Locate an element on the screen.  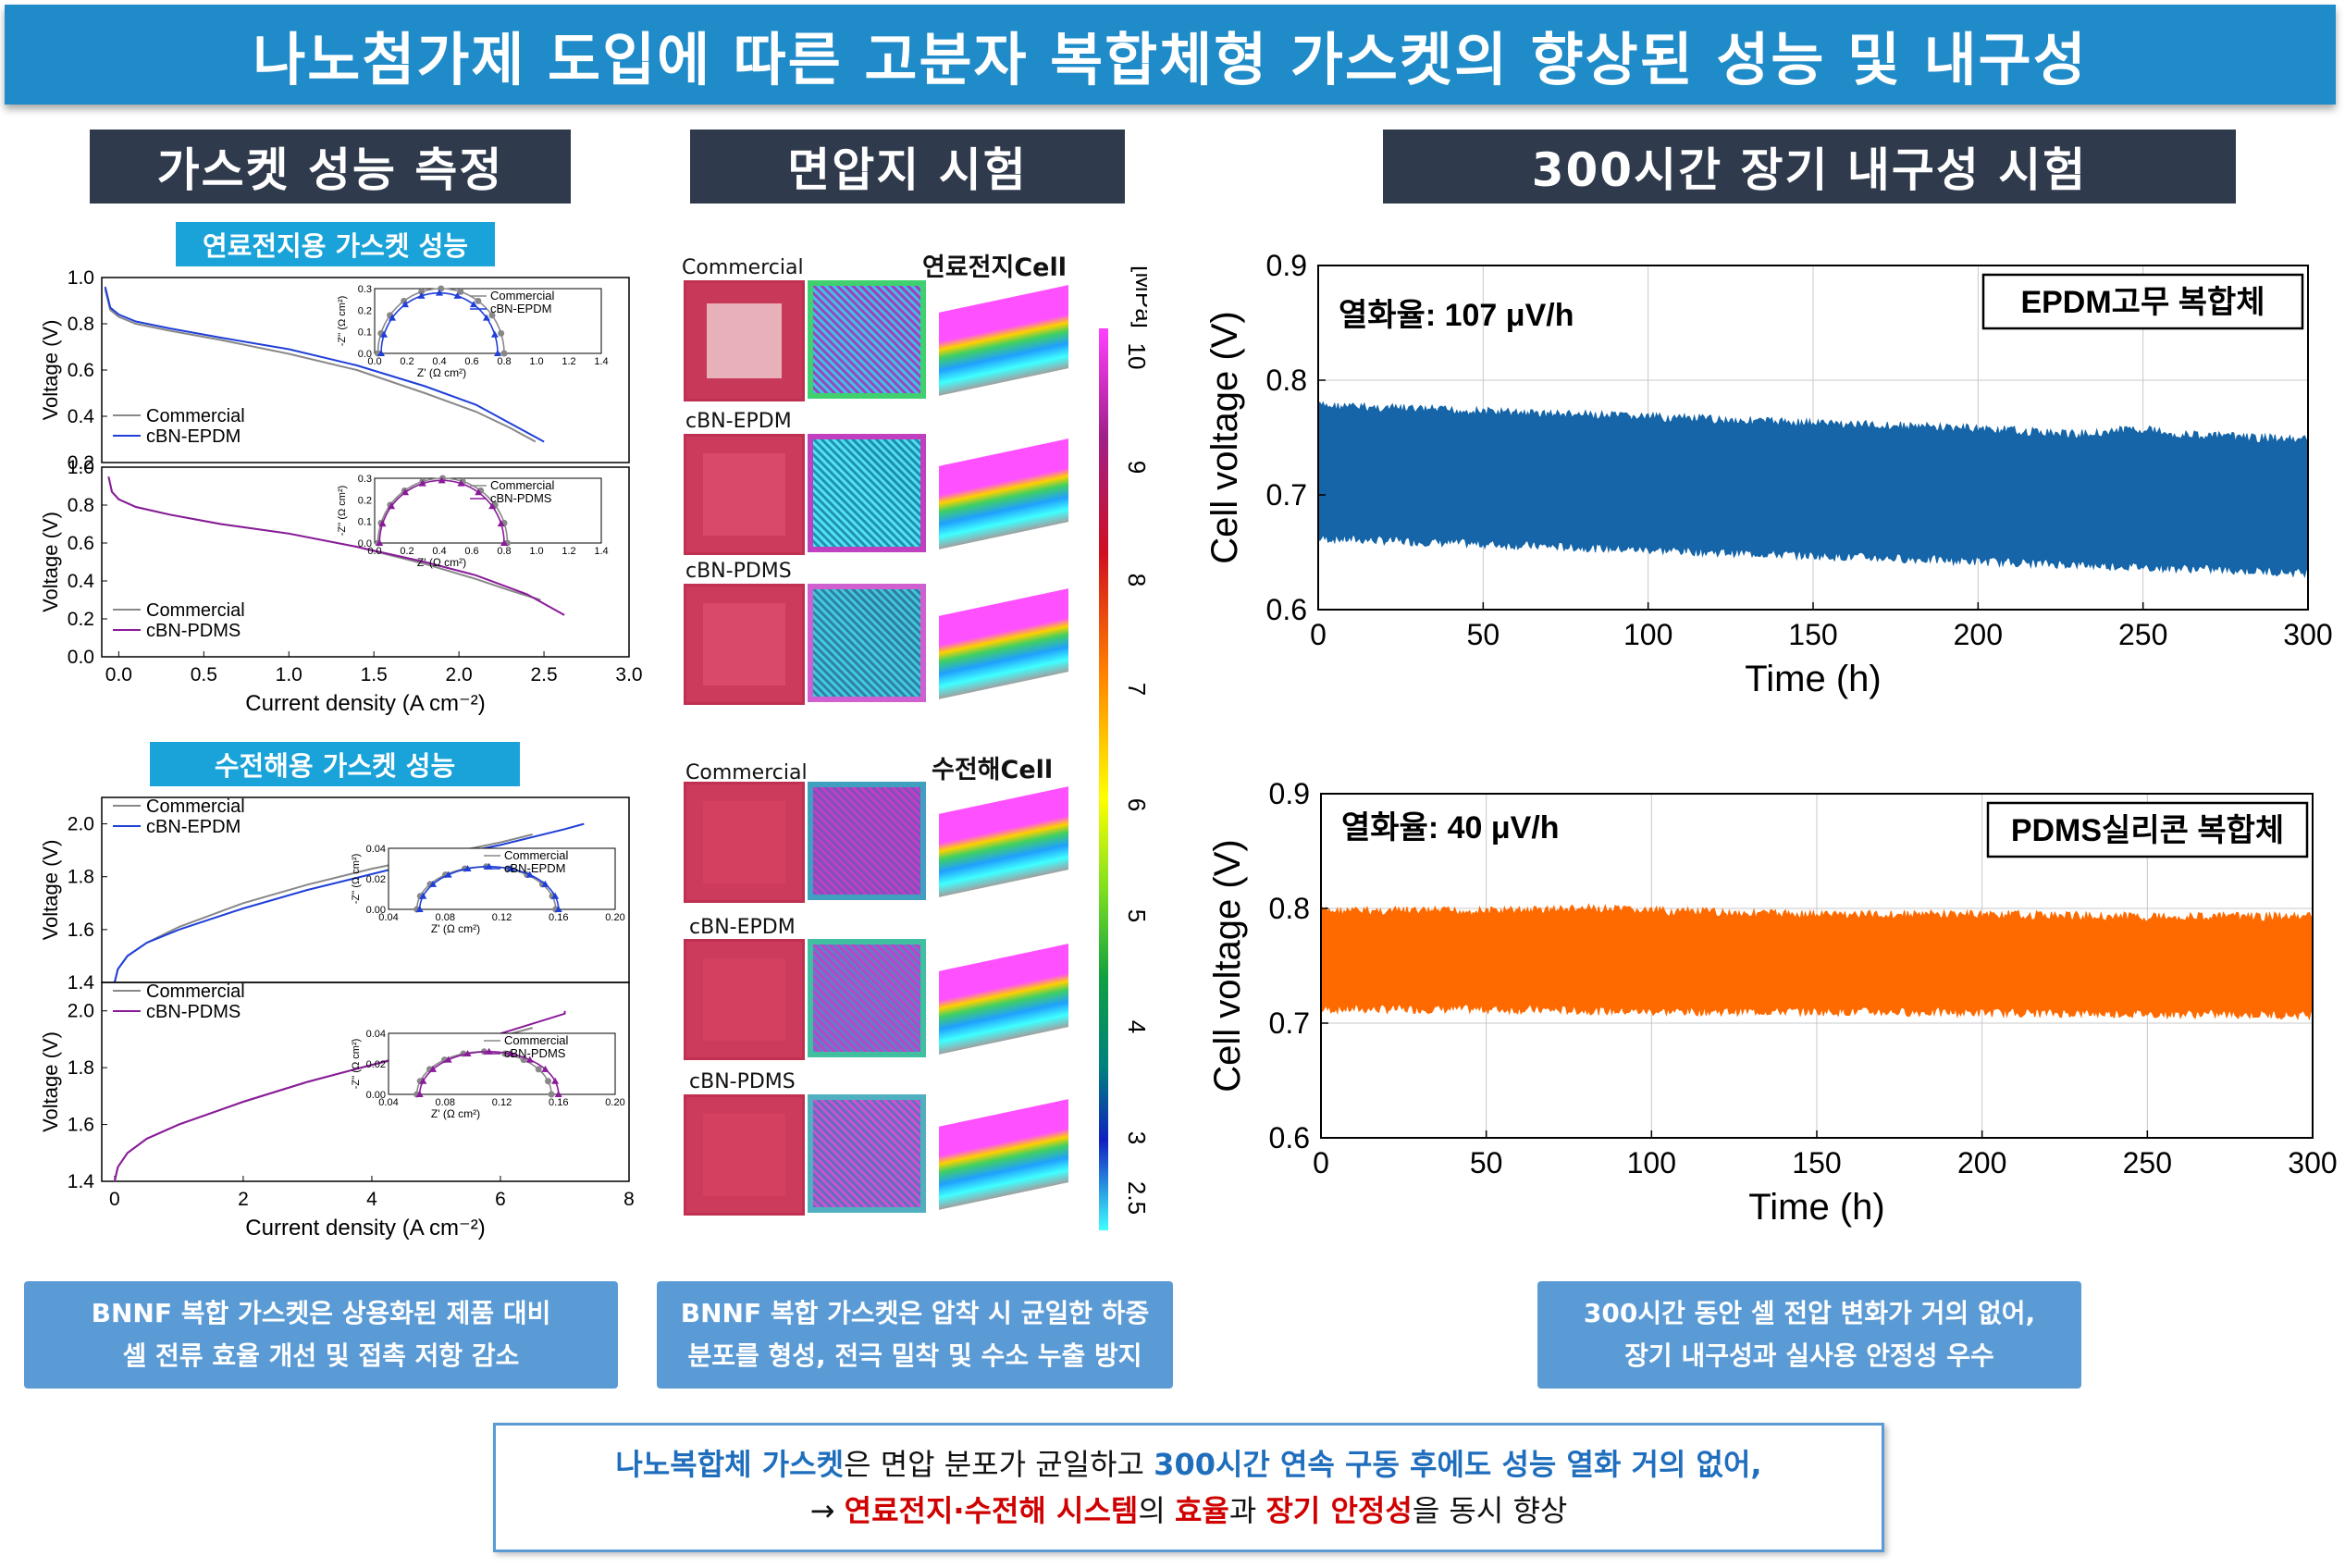
el_epdm-inset-legend-label: cBN-EPDM is located at coordinates (534, 868).